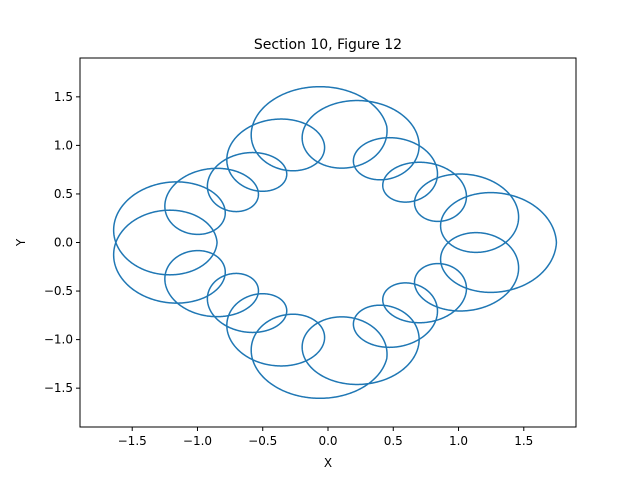 The height and width of the screenshot is (480, 640). Describe the element at coordinates (328, 45) in the screenshot. I see `chart-title: Section 10, Figure 12` at that location.